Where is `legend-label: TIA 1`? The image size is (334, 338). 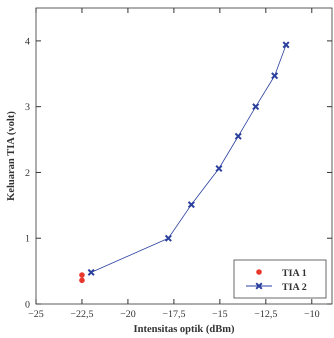 legend-label: TIA 1 is located at coordinates (294, 273).